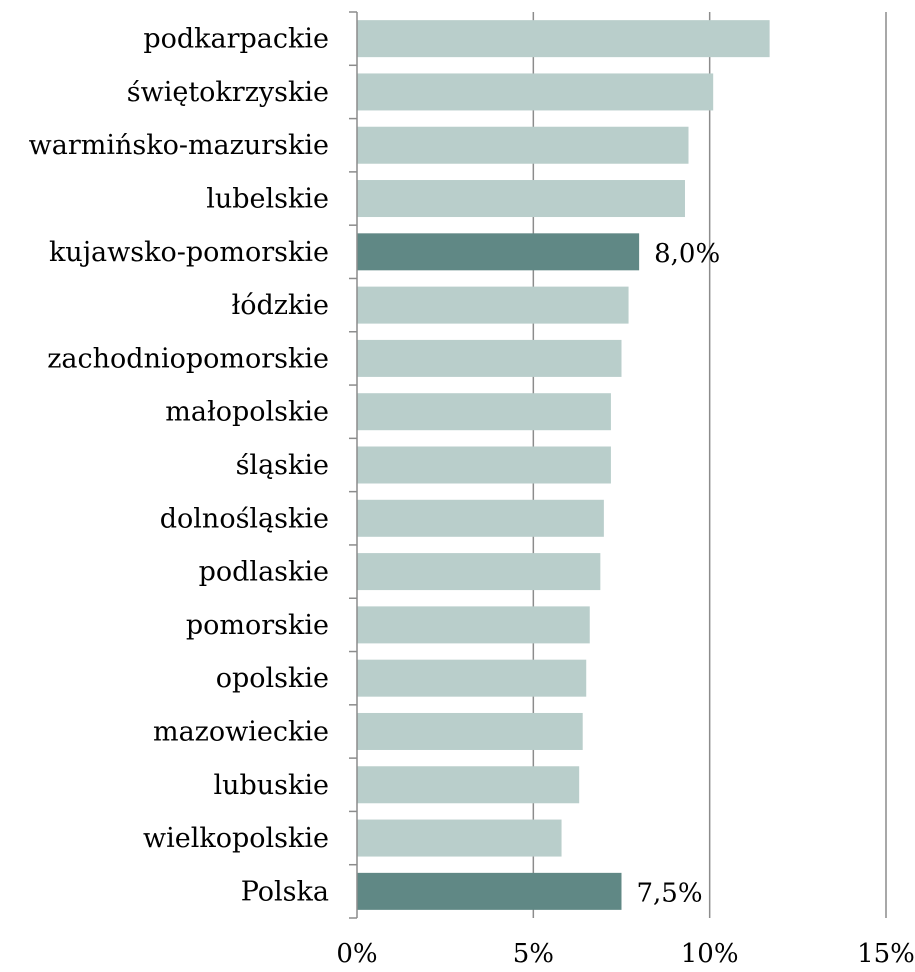 Image resolution: width=915 pixels, height=972 pixels. Describe the element at coordinates (533, 954) in the screenshot. I see `x-tick-label: 5%` at that location.